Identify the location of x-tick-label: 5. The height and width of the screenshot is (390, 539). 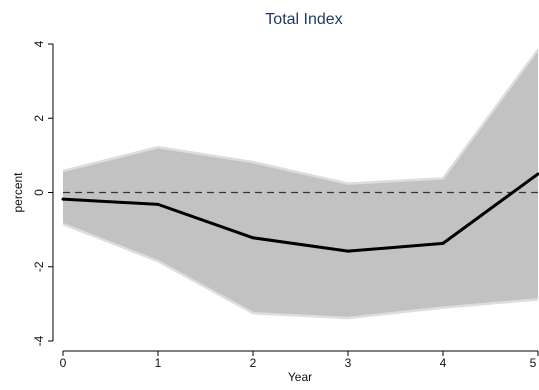
(533, 363).